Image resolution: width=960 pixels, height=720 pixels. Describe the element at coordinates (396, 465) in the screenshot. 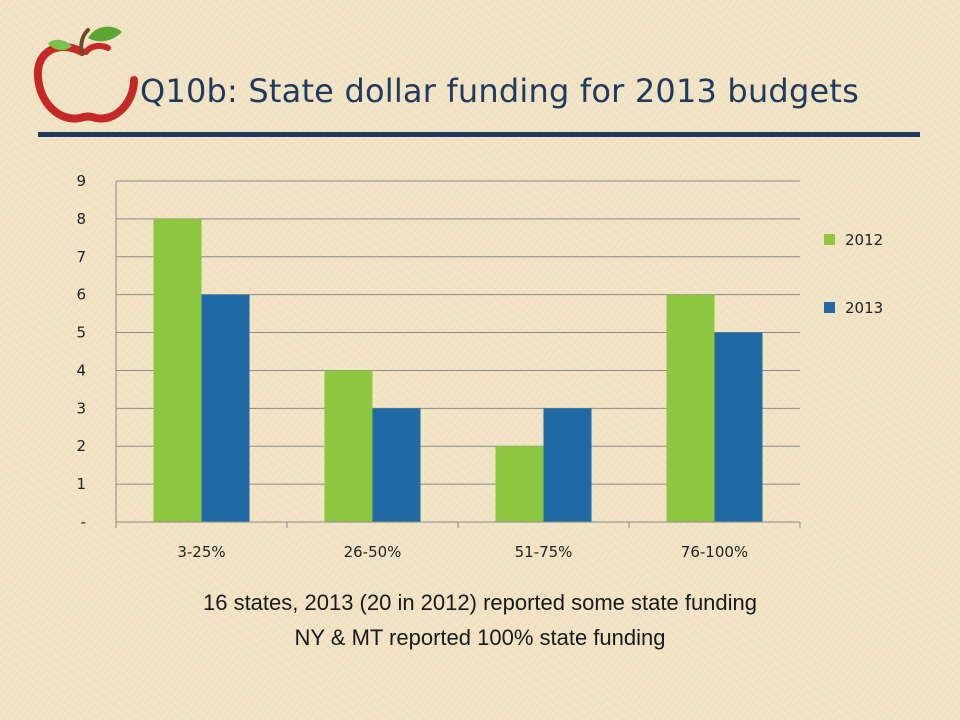

I see `bar-2013-26-50%` at that location.